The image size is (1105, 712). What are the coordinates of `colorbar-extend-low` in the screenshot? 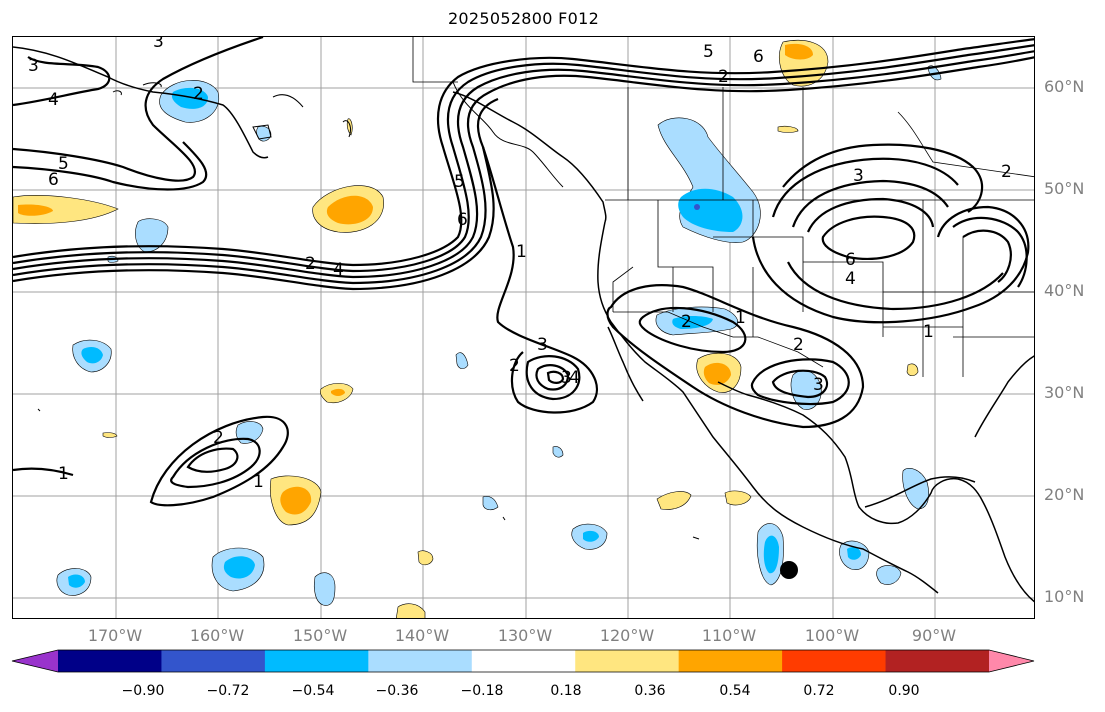 It's located at (35, 661).